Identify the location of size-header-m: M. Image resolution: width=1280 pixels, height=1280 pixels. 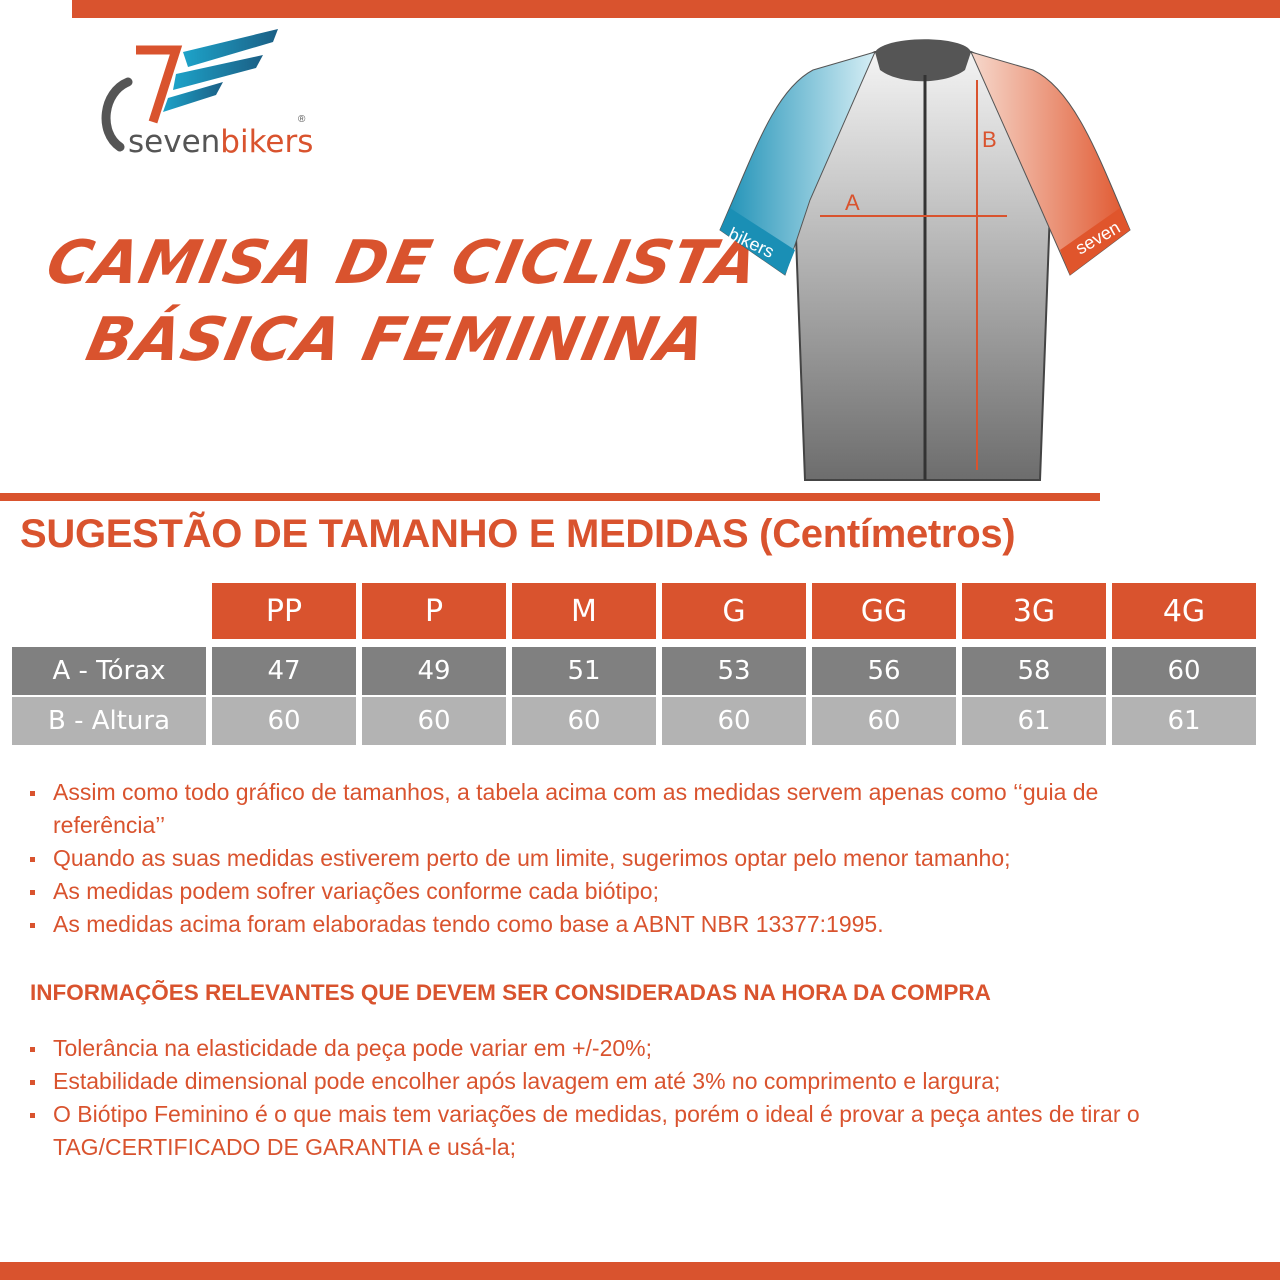
(584, 611).